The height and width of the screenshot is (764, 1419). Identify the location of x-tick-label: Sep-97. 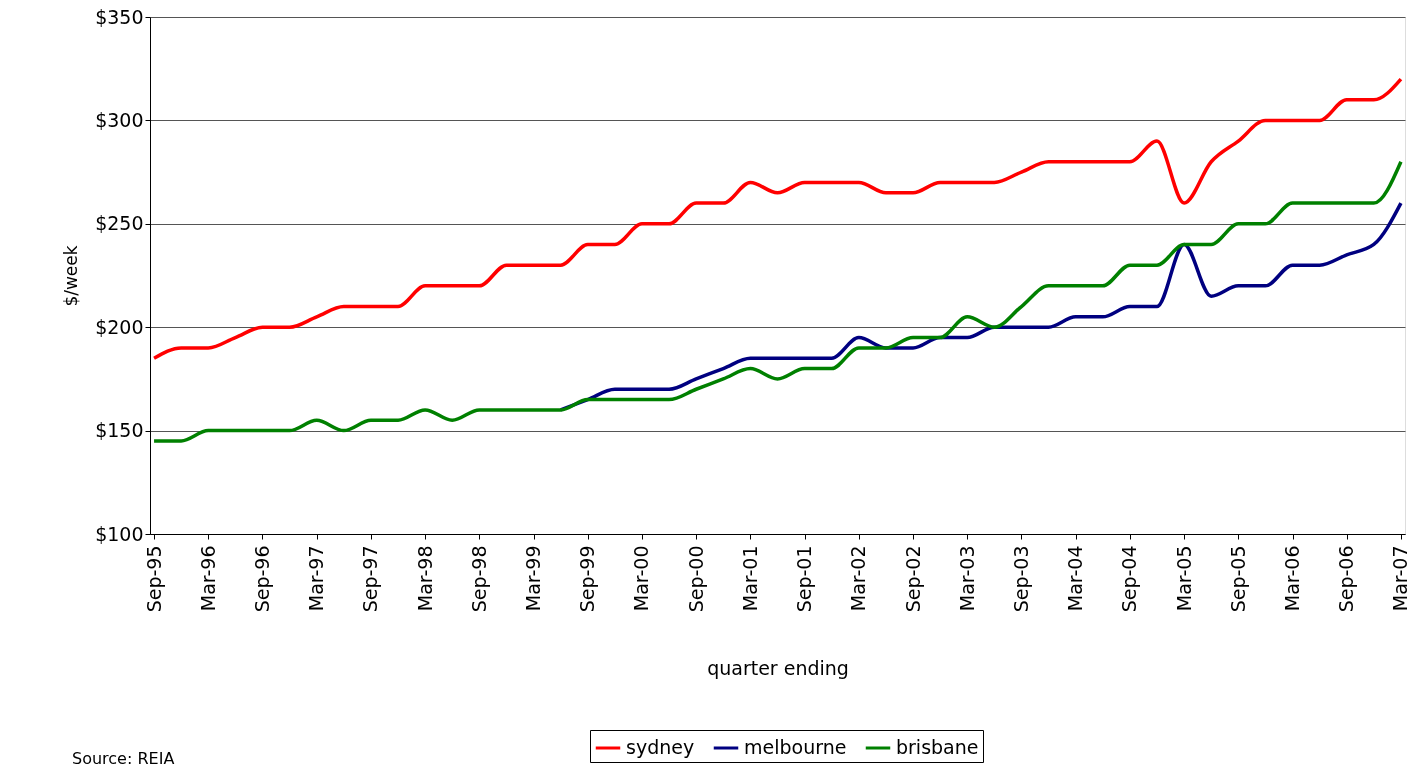
(370, 579).